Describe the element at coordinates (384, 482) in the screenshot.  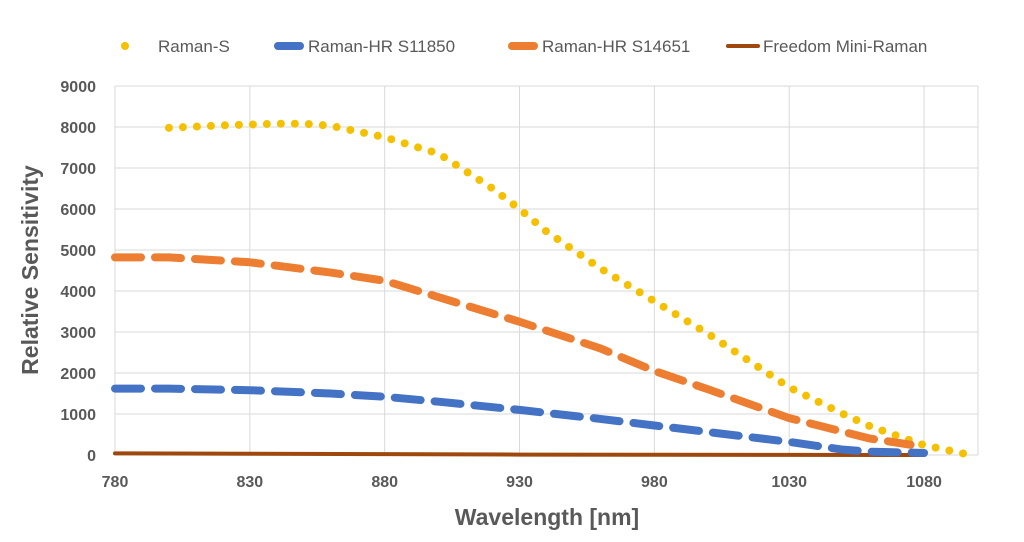
I see `x-tick-label: 880` at that location.